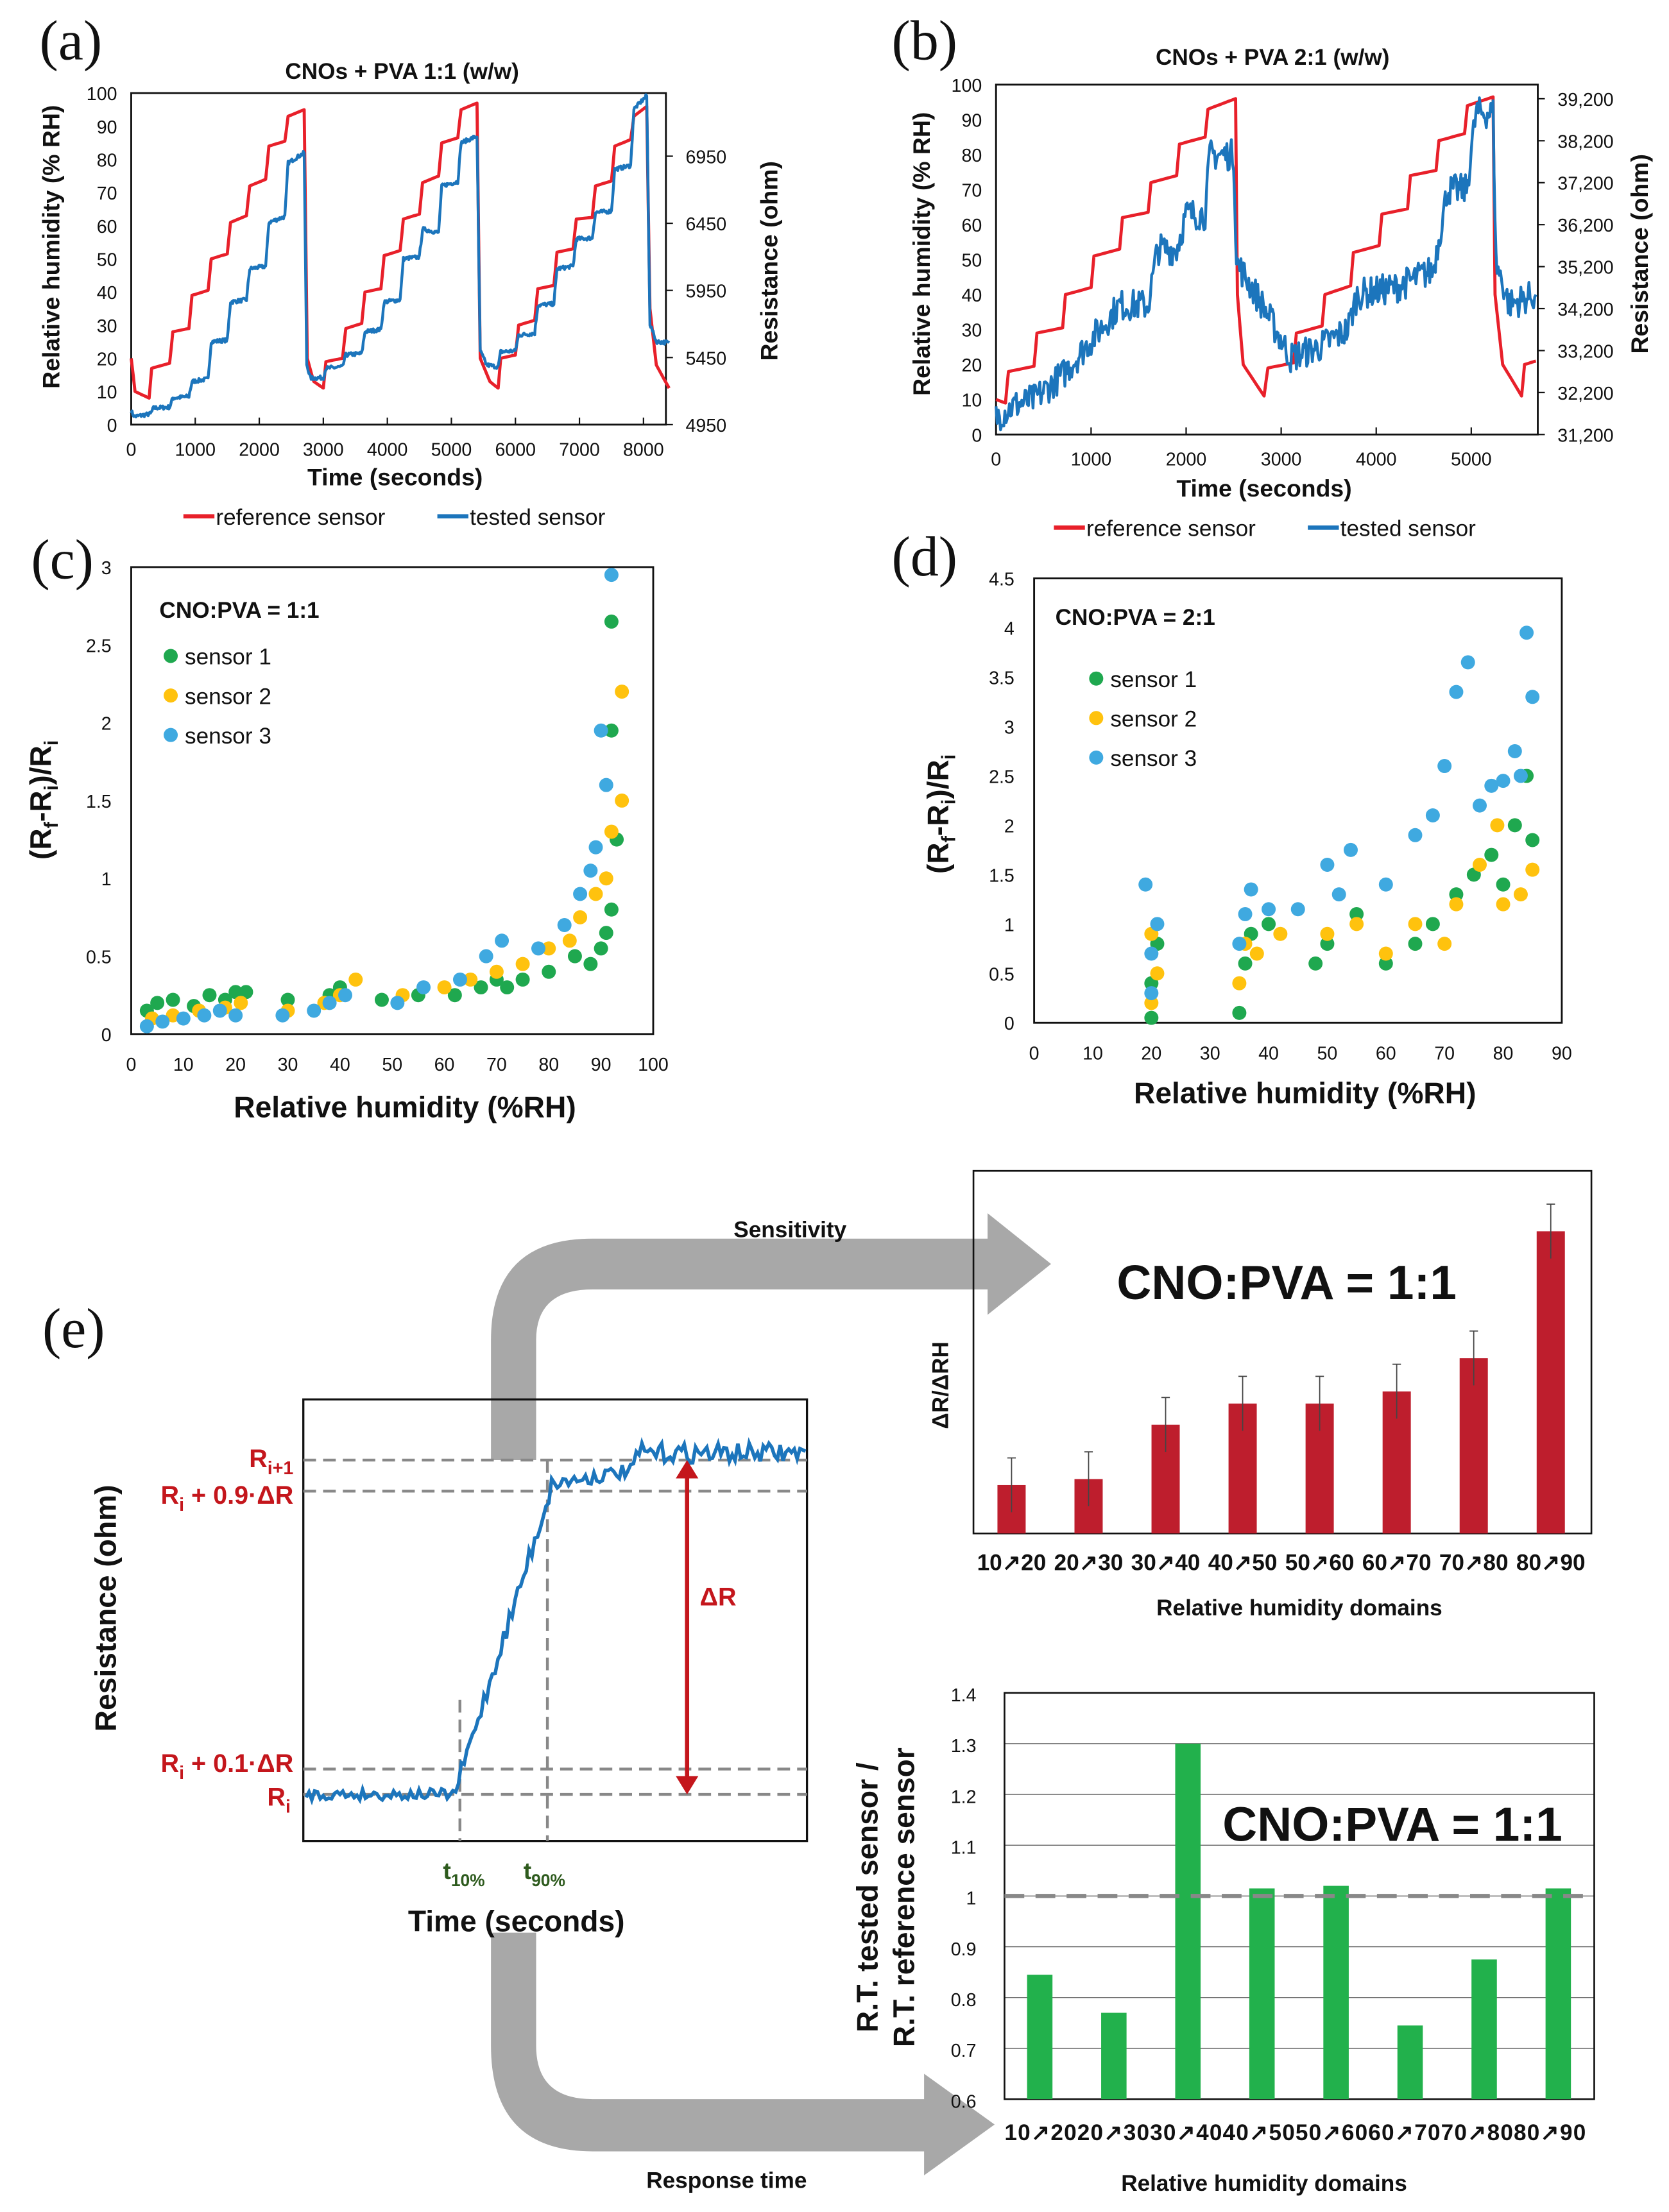 The image size is (1669, 2212). What do you see at coordinates (228, 657) in the screenshot?
I see `legend-label-sensor-1: sensor 1` at bounding box center [228, 657].